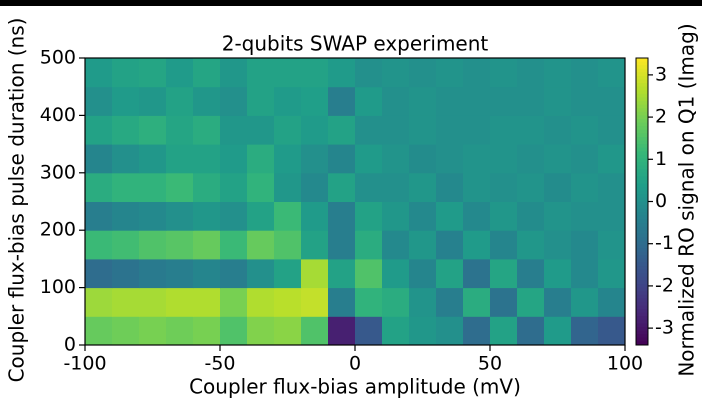 The image size is (702, 404). Describe the element at coordinates (687, 199) in the screenshot. I see `colorbar-label: Normalized RO signal on Q1 (Imag)` at that location.